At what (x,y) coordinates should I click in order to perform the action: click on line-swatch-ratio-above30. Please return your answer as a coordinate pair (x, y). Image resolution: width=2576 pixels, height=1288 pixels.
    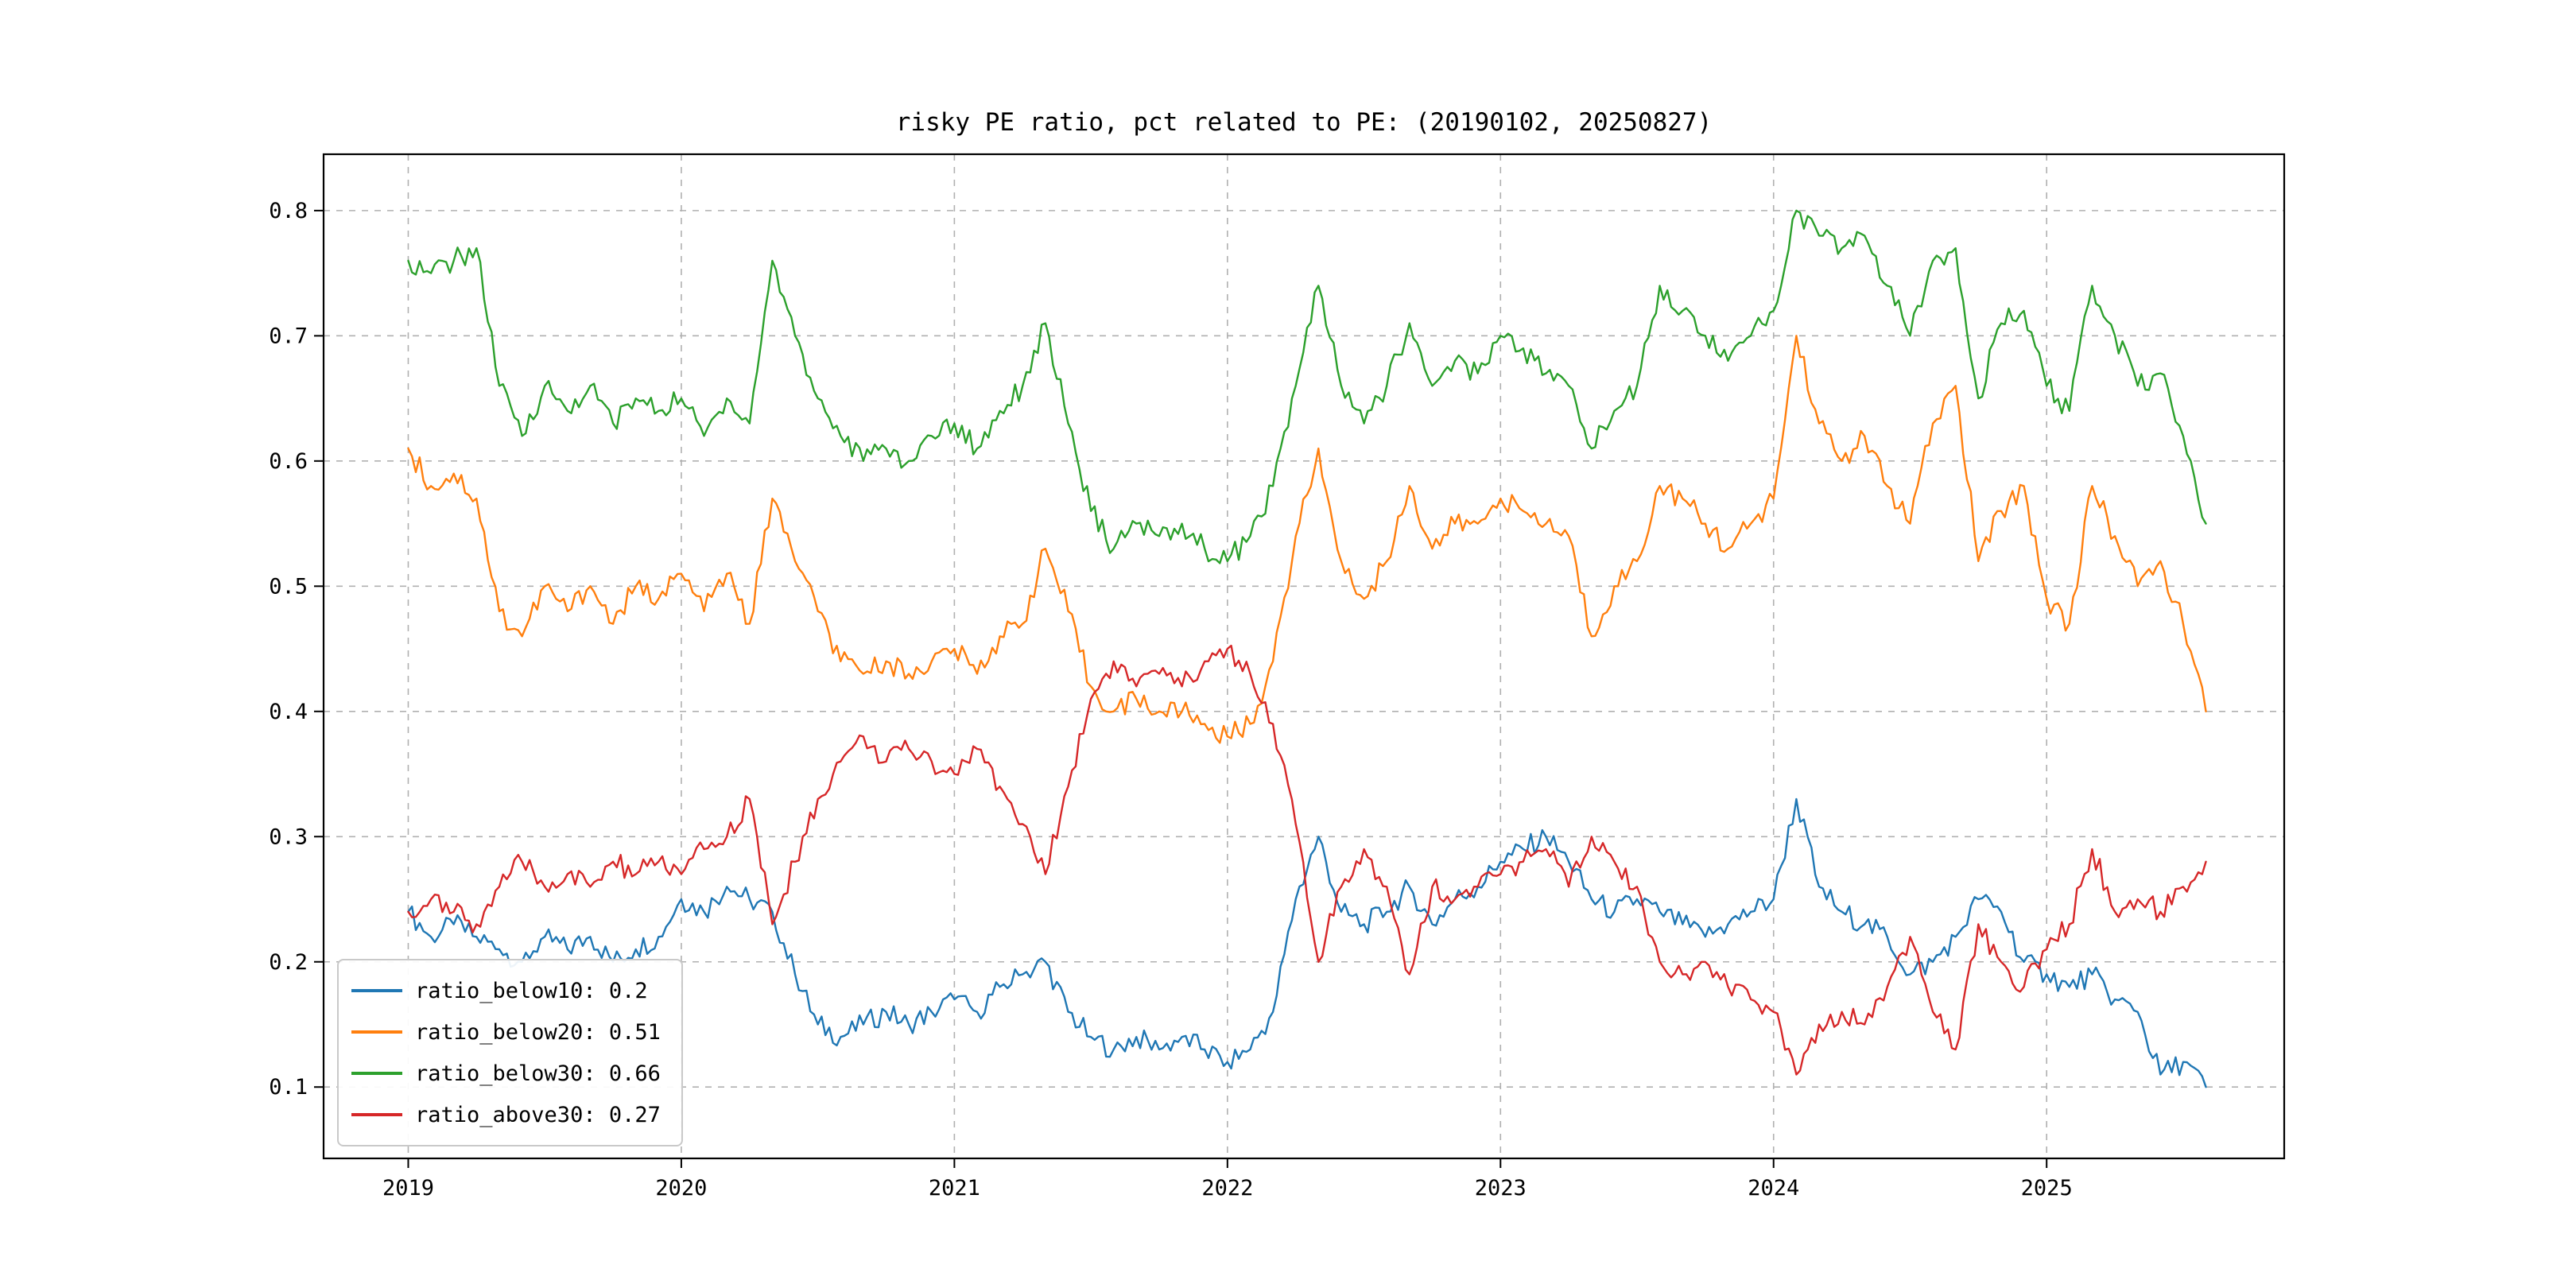
    Looking at the image, I should click on (376, 1115).